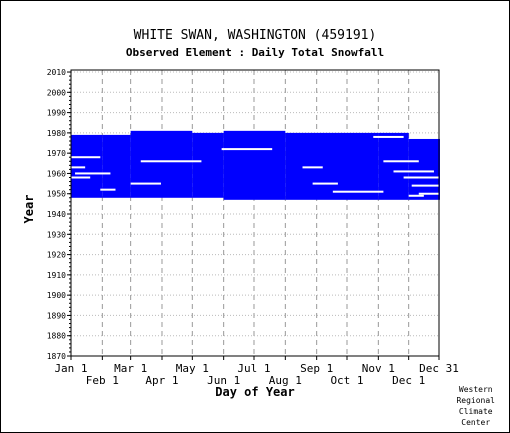  Describe the element at coordinates (346, 380) in the screenshot. I see `x-tick-label-lower: Oct 1` at that location.